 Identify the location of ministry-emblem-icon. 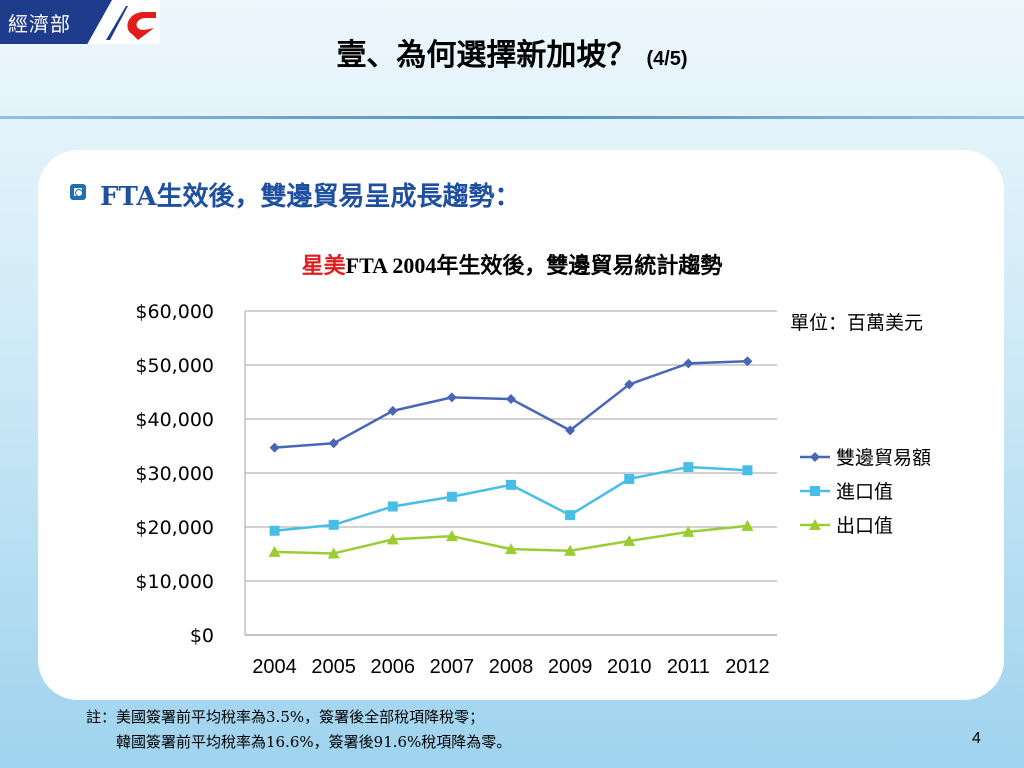
(131, 23).